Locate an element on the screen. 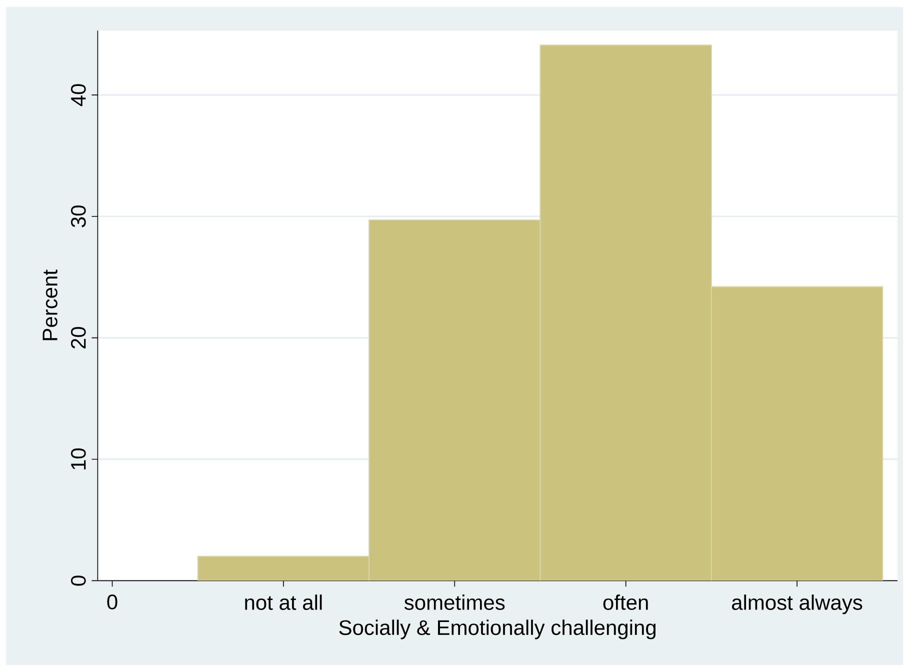 The width and height of the screenshot is (909, 666). x-tick-label: almost always is located at coordinates (797, 604).